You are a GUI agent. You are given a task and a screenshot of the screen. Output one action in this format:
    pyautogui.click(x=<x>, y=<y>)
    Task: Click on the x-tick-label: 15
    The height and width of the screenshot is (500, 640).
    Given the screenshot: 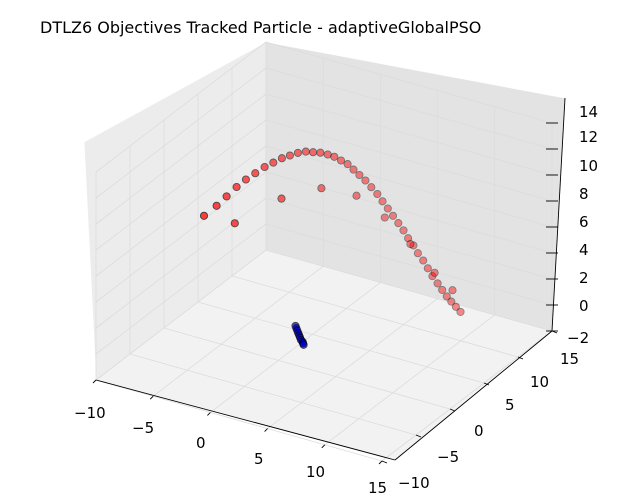 What is the action you would take?
    pyautogui.click(x=377, y=488)
    